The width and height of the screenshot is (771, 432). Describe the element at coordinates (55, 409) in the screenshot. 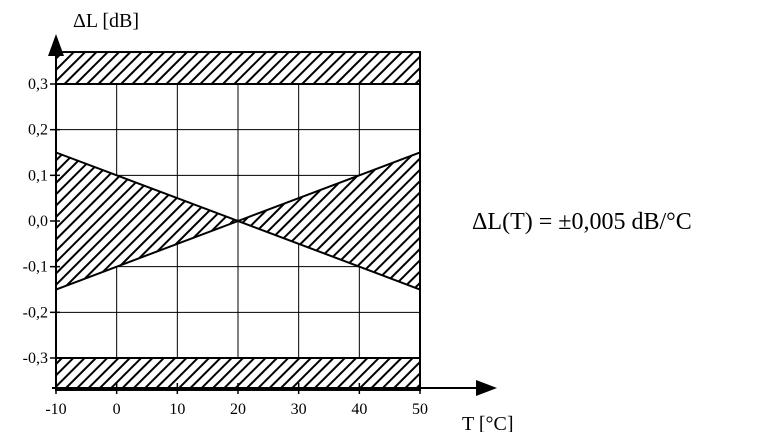

I see `x-tick-label: -10` at that location.